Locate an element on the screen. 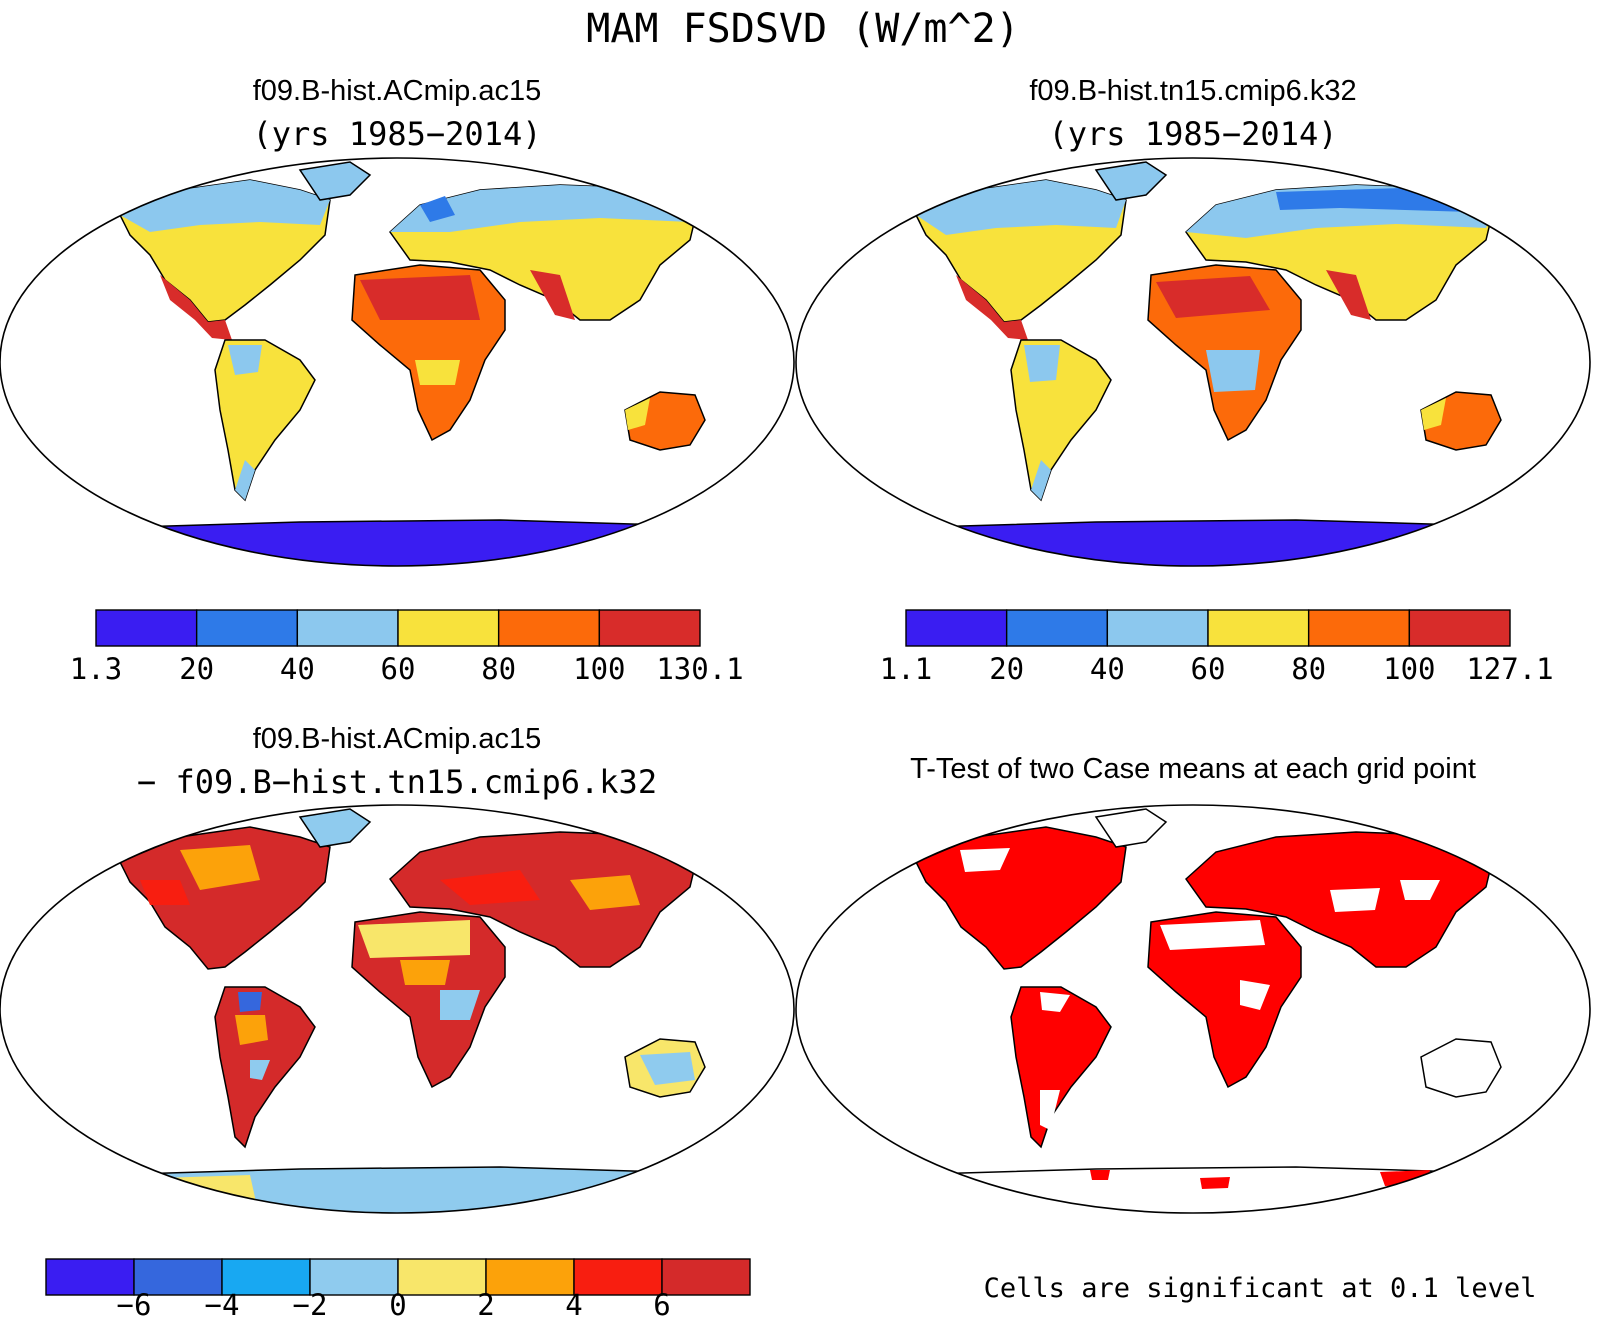 The width and height of the screenshot is (1606, 1327). africa is located at coordinates (1224, 1000).